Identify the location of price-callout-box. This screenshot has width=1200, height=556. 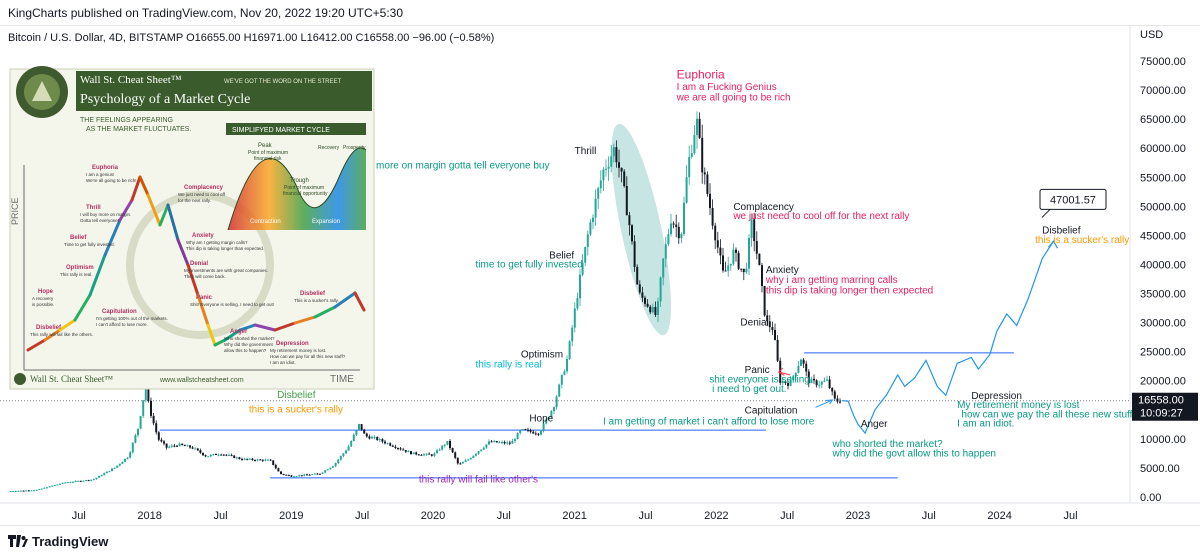
(1073, 199).